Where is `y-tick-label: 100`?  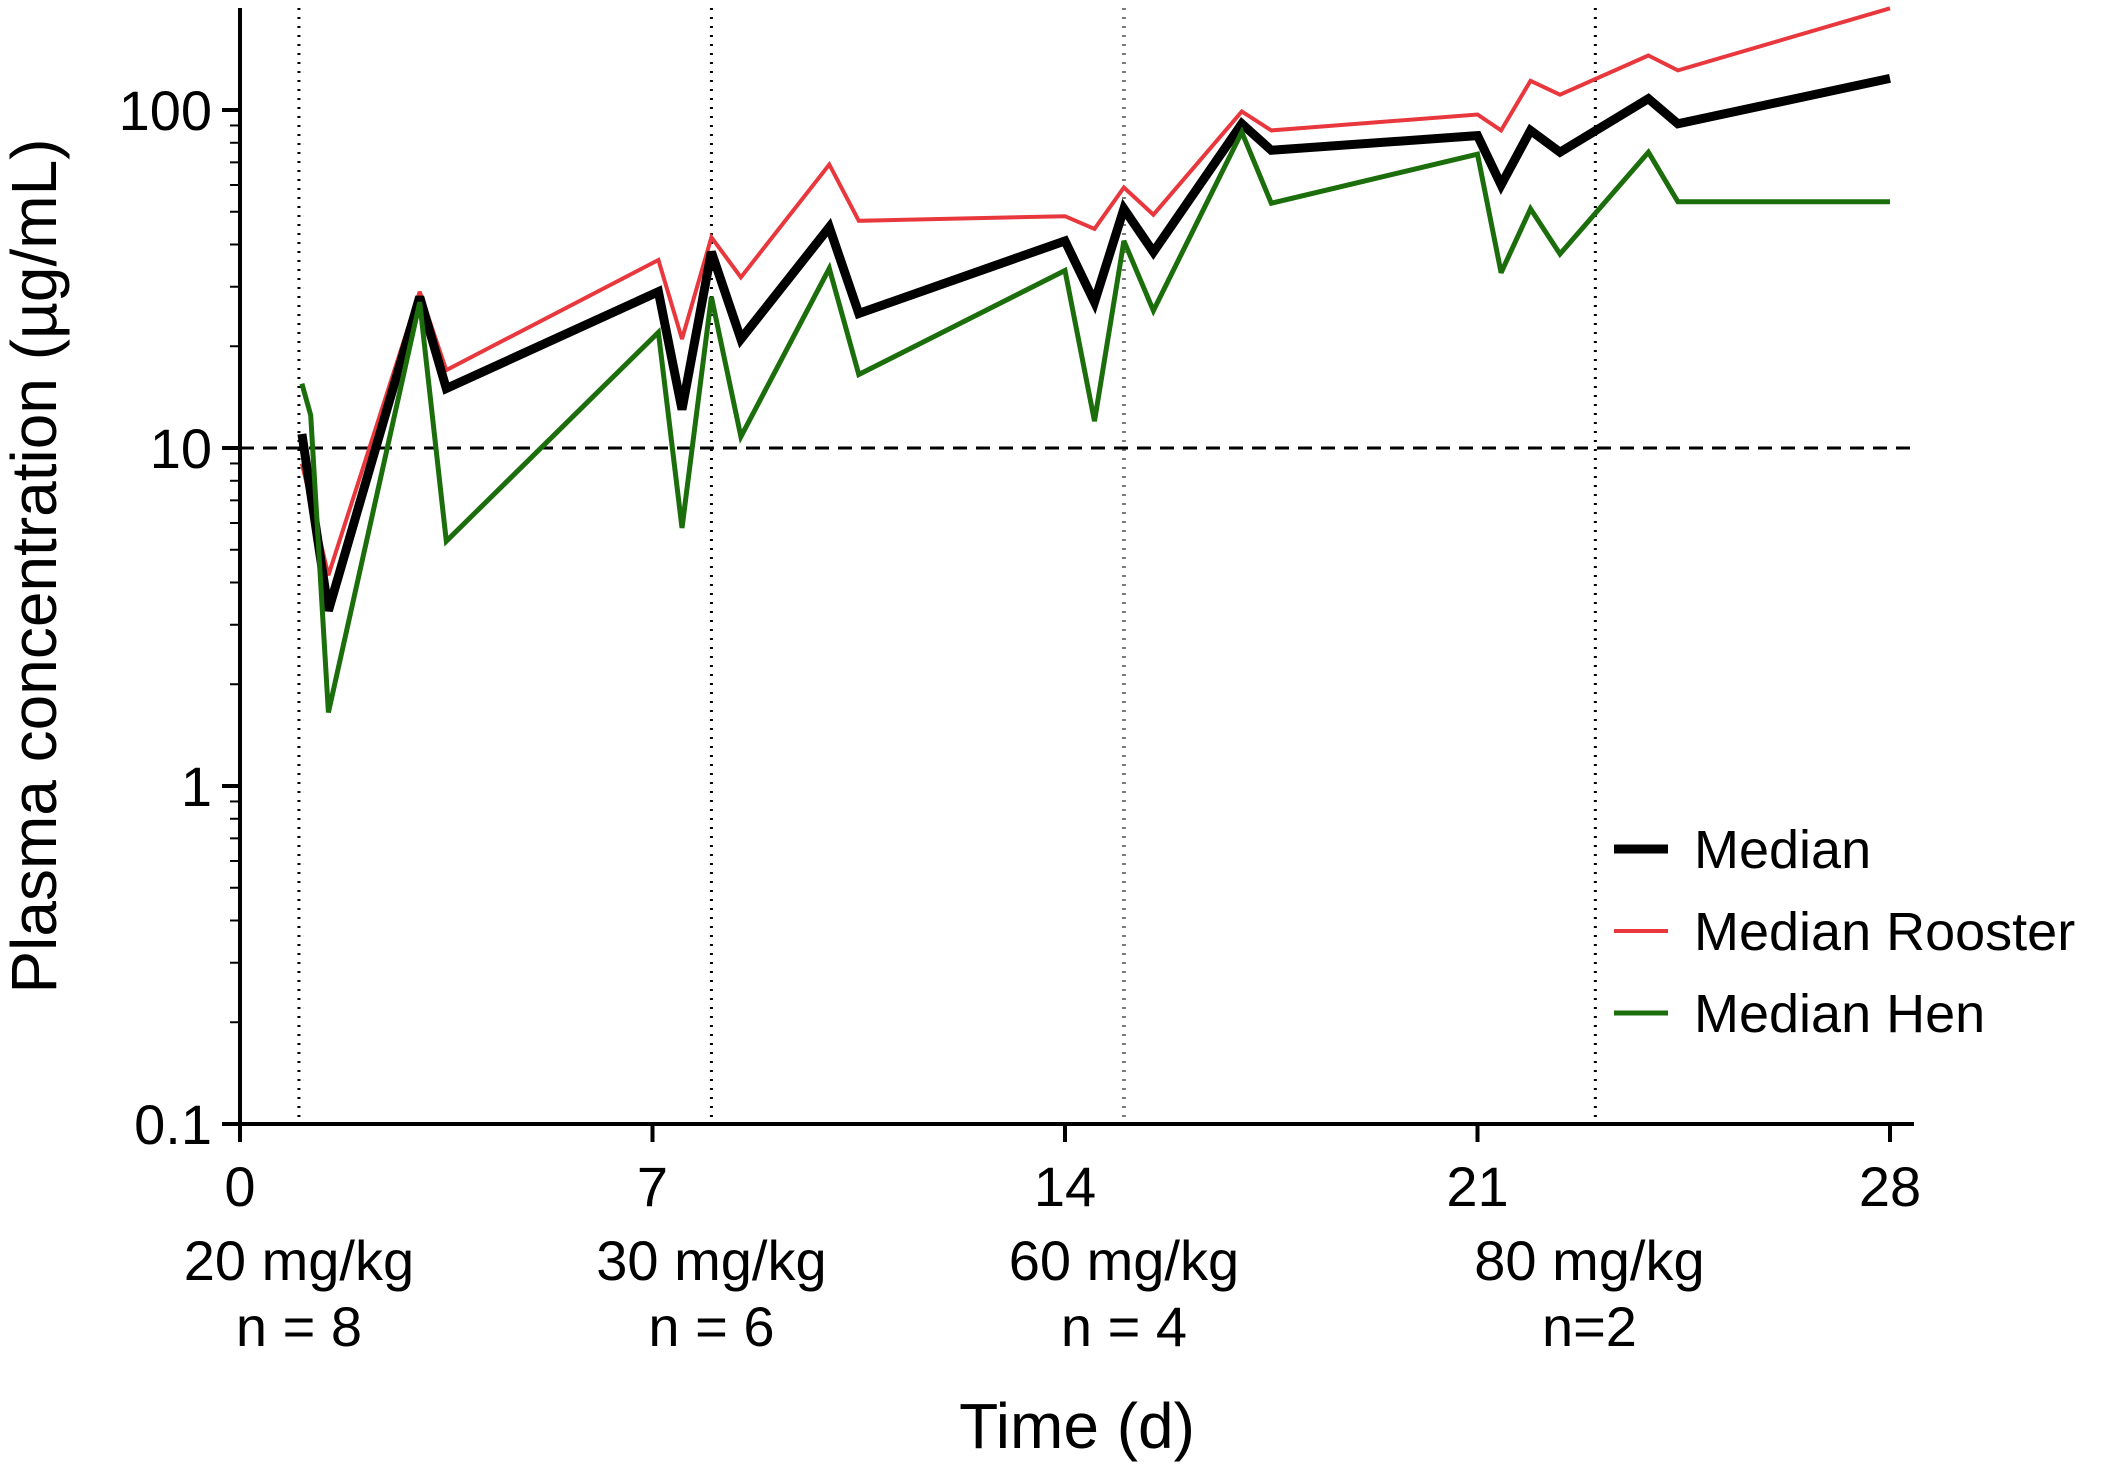
y-tick-label: 100 is located at coordinates (165, 110).